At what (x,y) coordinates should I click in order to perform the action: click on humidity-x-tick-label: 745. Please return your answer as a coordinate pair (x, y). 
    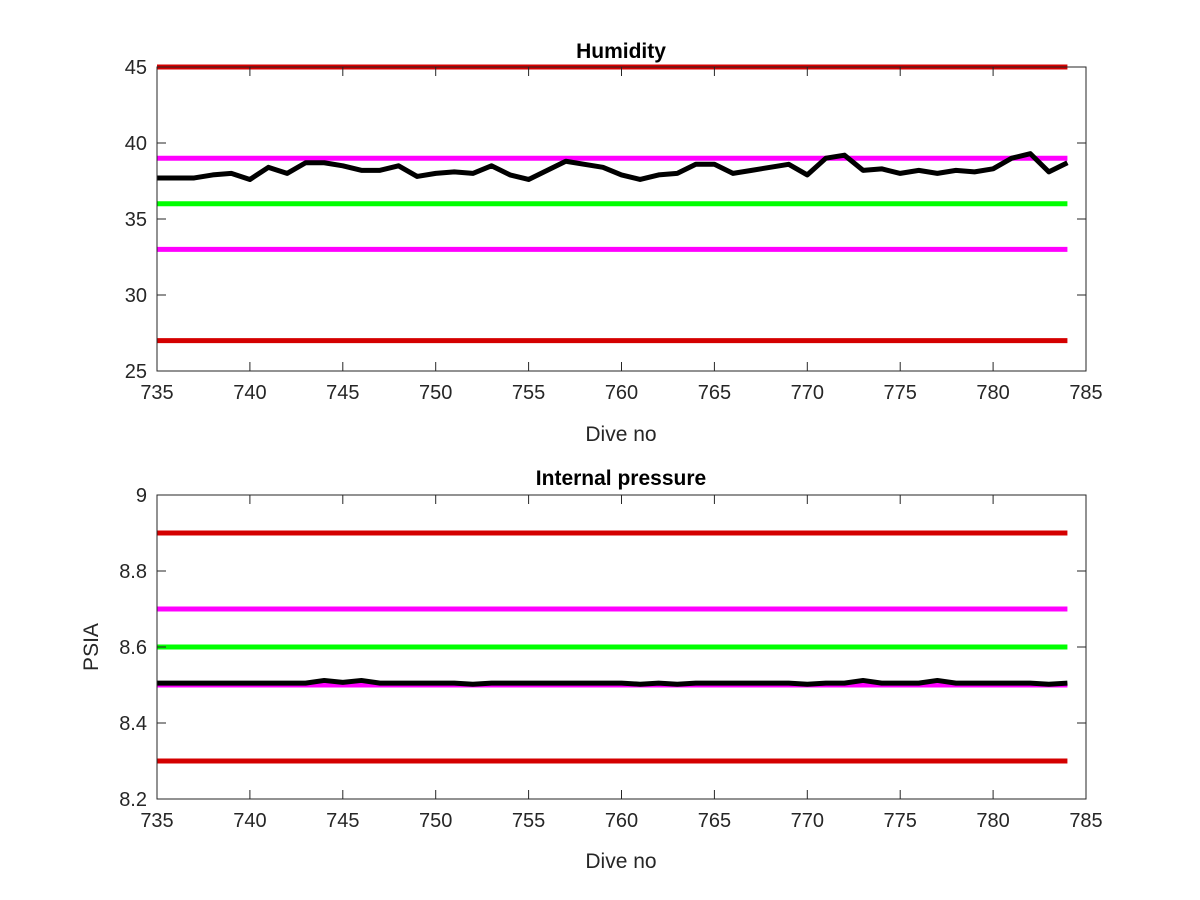
    Looking at the image, I should click on (342, 393).